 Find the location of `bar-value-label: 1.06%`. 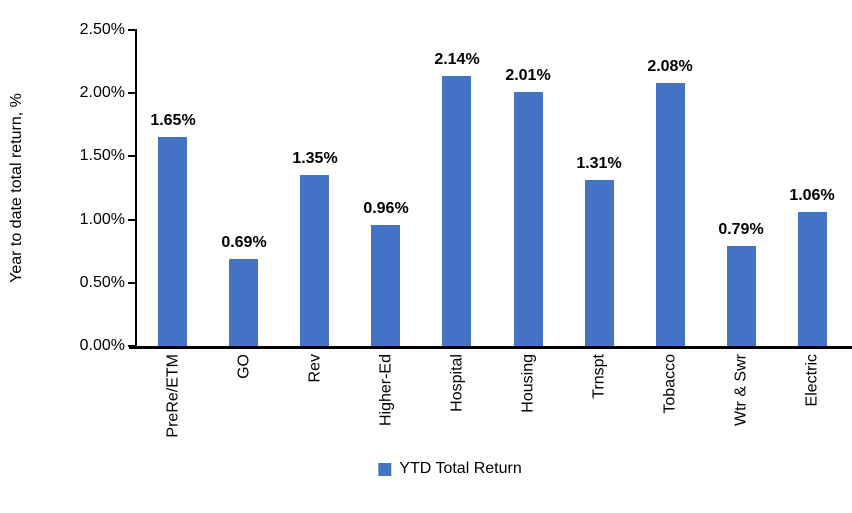

bar-value-label: 1.06% is located at coordinates (812, 195).